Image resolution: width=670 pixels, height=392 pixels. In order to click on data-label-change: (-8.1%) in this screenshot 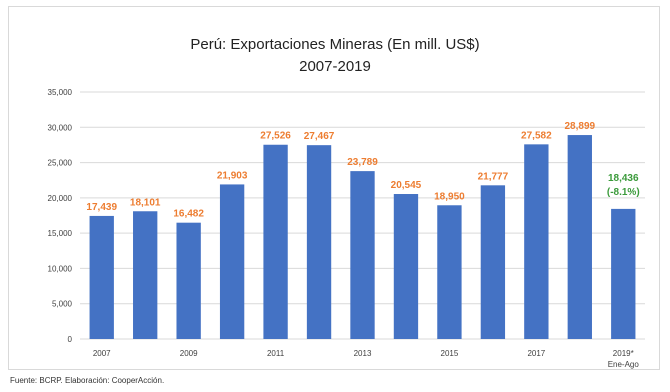, I will do `click(623, 192)`.